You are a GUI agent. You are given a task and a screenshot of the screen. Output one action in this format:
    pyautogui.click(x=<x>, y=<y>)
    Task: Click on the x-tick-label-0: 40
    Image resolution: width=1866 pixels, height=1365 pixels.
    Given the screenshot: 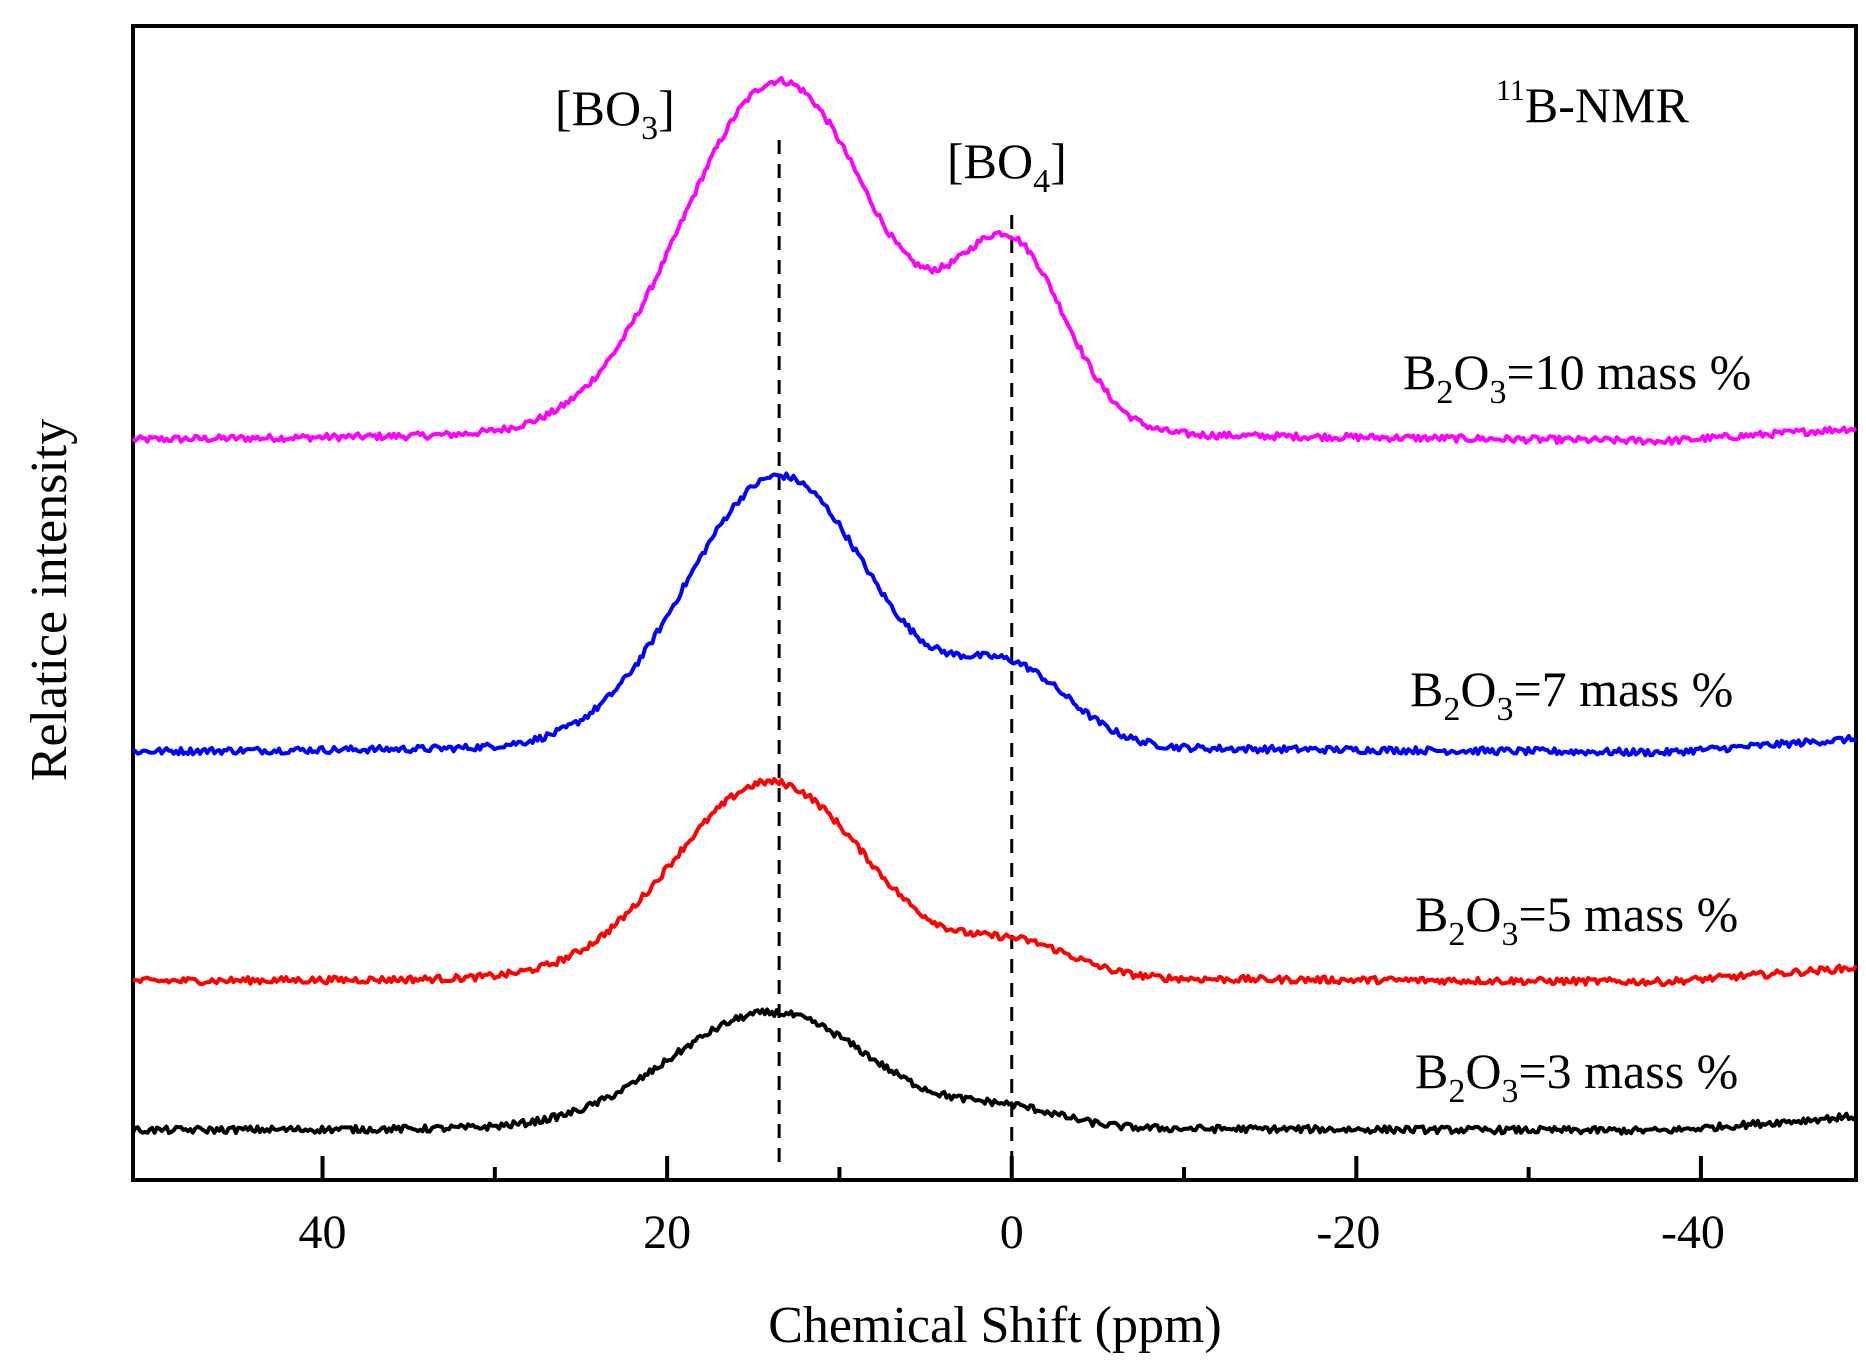 What is the action you would take?
    pyautogui.click(x=323, y=1232)
    